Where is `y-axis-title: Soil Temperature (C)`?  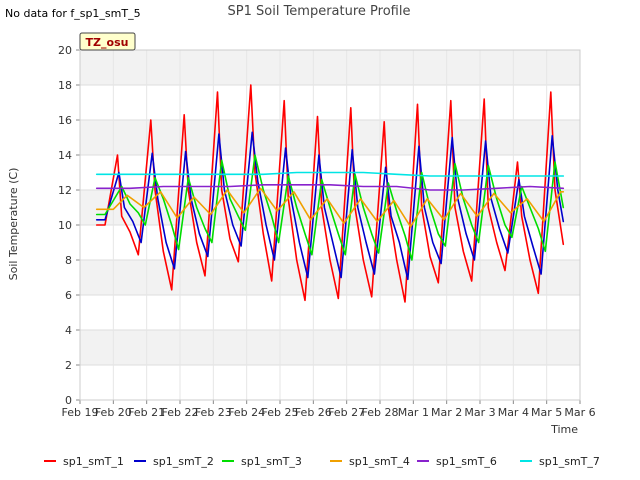 y-axis-title: Soil Temperature (C) is located at coordinates (13, 224).